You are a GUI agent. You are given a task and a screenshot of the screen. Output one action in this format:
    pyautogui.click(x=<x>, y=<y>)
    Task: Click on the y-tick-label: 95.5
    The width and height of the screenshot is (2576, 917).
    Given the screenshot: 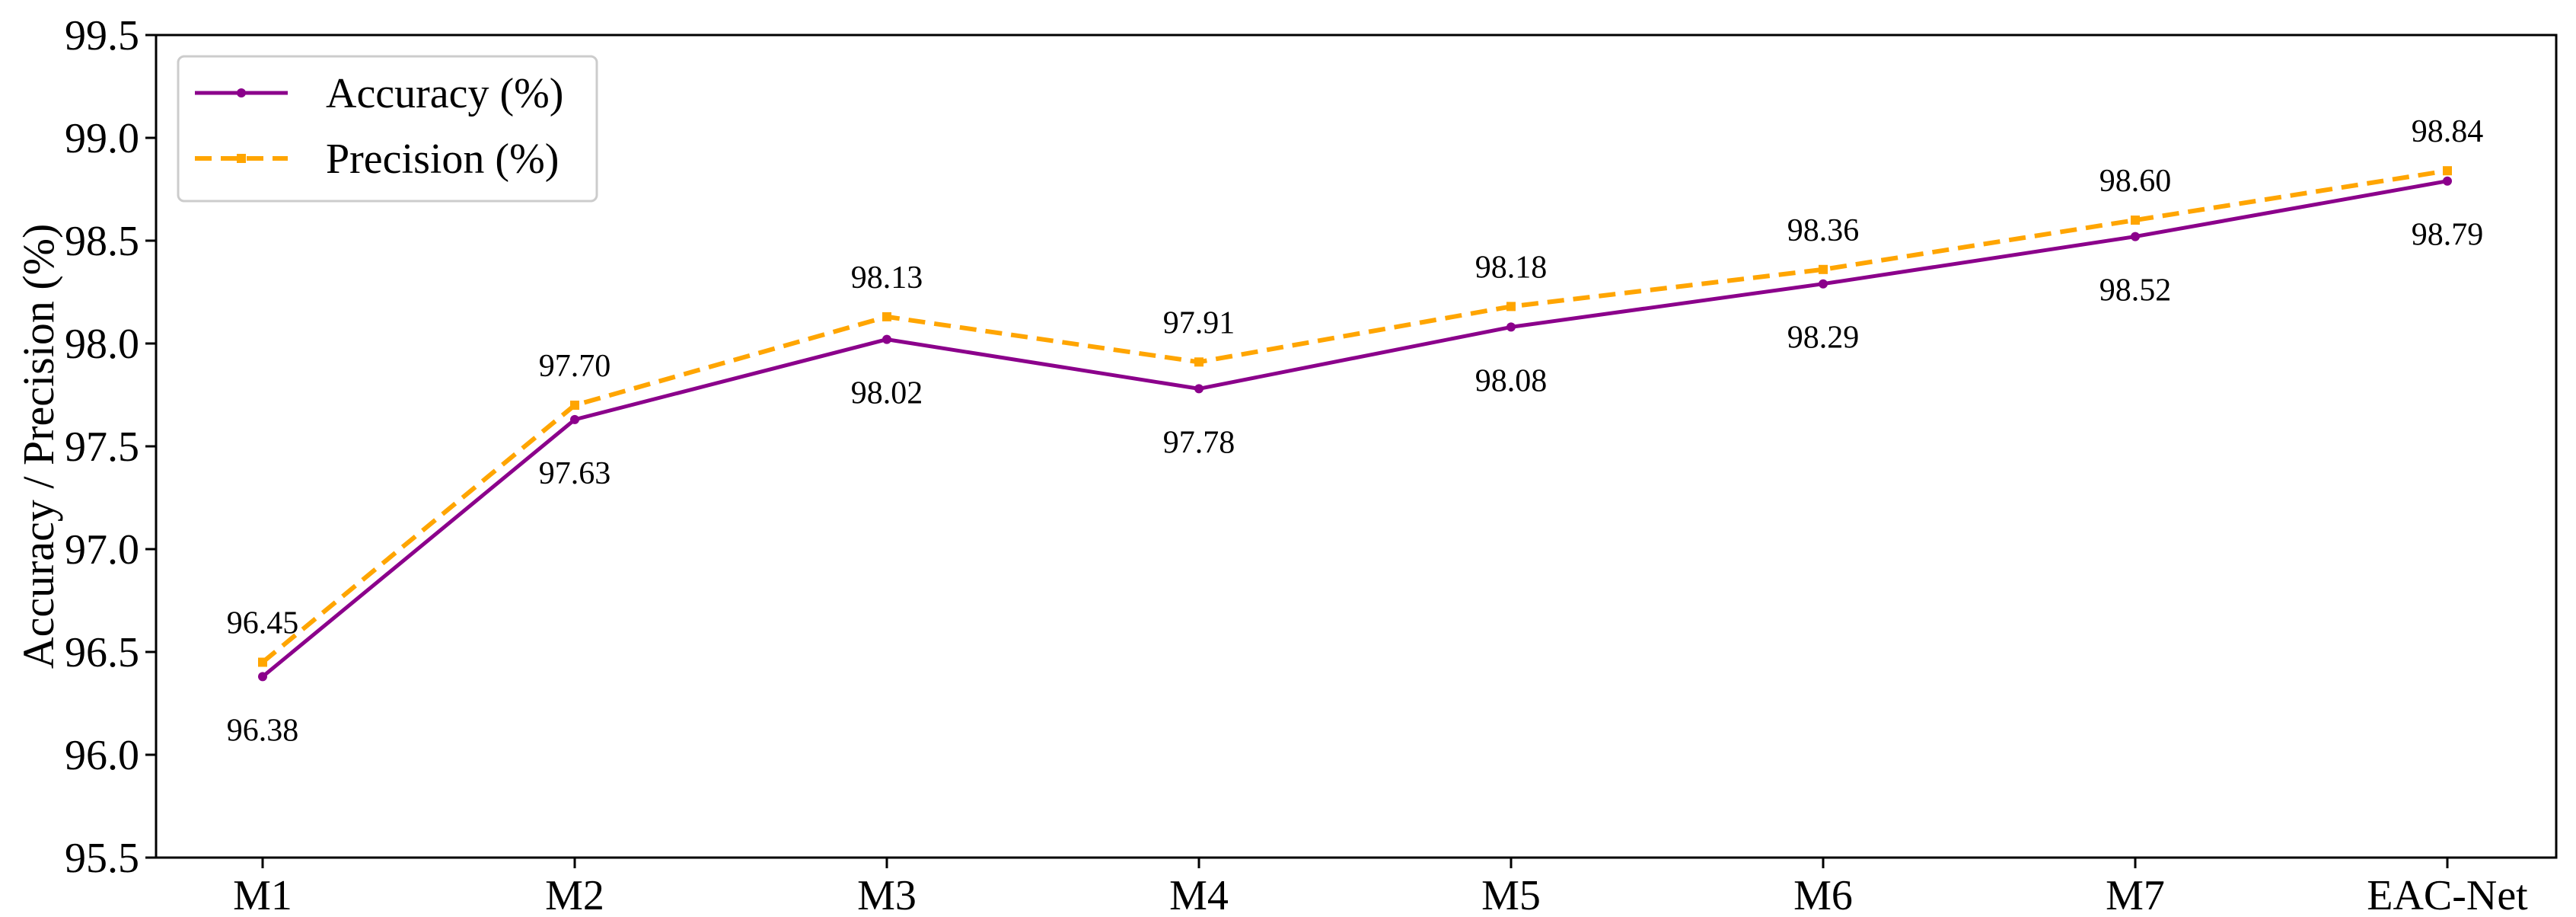 What is the action you would take?
    pyautogui.click(x=102, y=858)
    